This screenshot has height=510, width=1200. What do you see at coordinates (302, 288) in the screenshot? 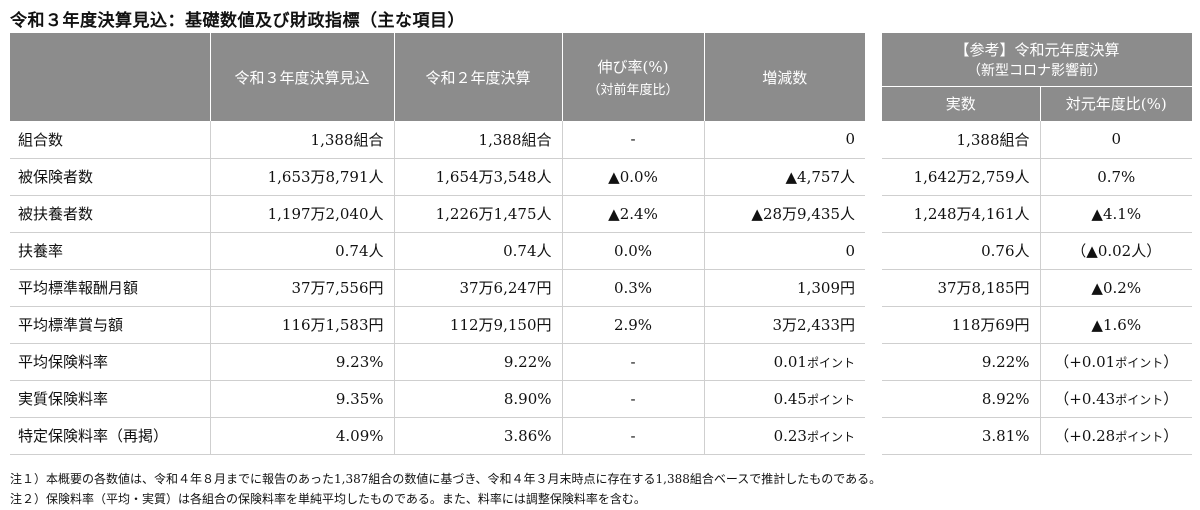
I see `cell-r3: 37万7,556円` at bounding box center [302, 288].